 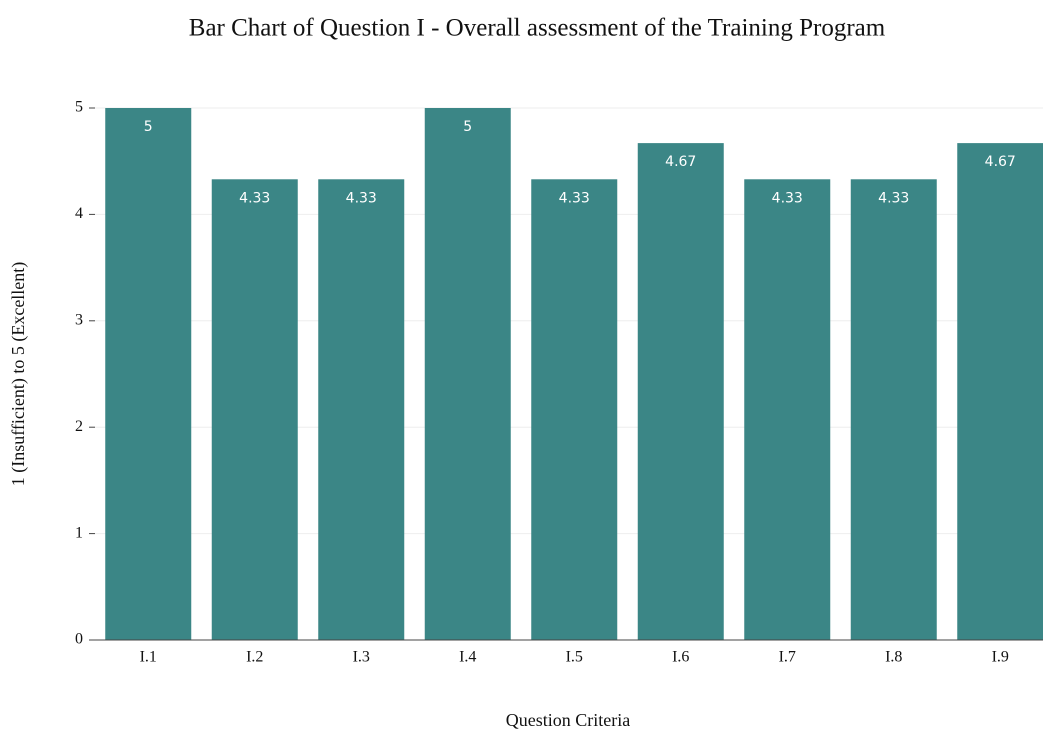 I want to click on x-tick-label: I.3, so click(x=361, y=657).